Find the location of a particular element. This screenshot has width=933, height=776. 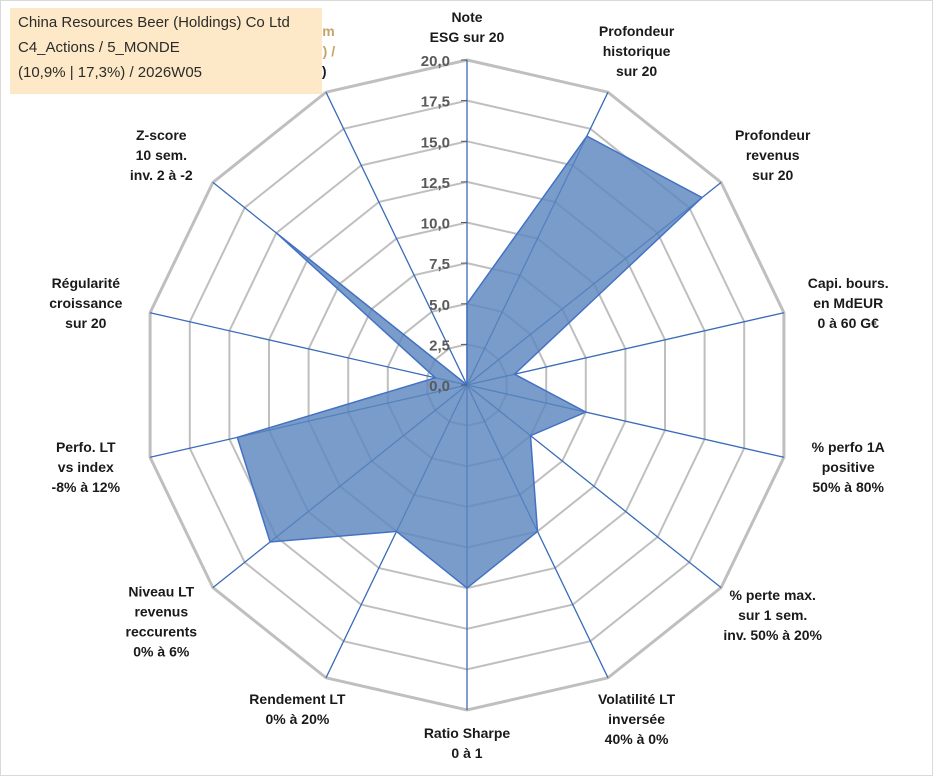

axis-label: Rendement LT 0% à 20% is located at coordinates (297, 709).